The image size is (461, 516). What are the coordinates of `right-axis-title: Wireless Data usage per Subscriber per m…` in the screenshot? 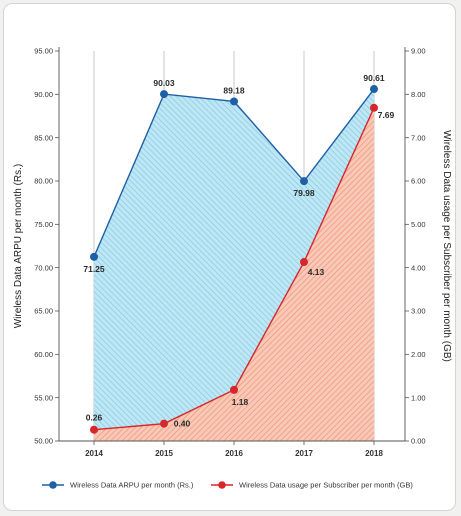 It's located at (446, 246).